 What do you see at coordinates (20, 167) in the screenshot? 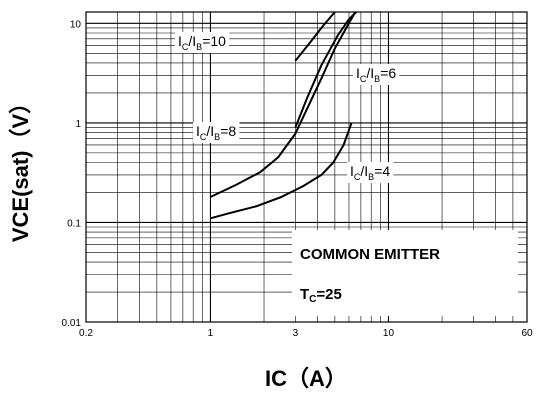
I see `y-axis-title: VCE(sat)（V）` at bounding box center [20, 167].